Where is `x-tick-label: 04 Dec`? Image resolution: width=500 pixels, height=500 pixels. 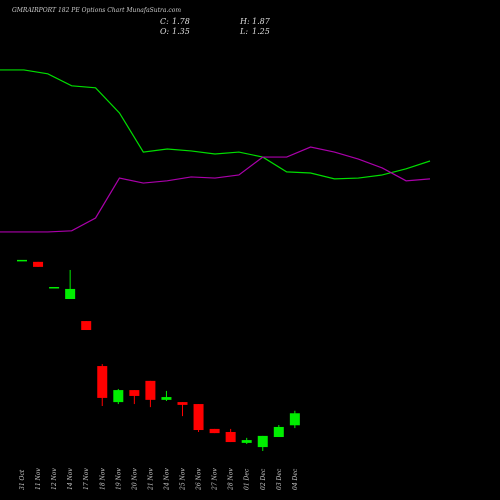 x-tick-label: 04 Dec is located at coordinates (295, 479).